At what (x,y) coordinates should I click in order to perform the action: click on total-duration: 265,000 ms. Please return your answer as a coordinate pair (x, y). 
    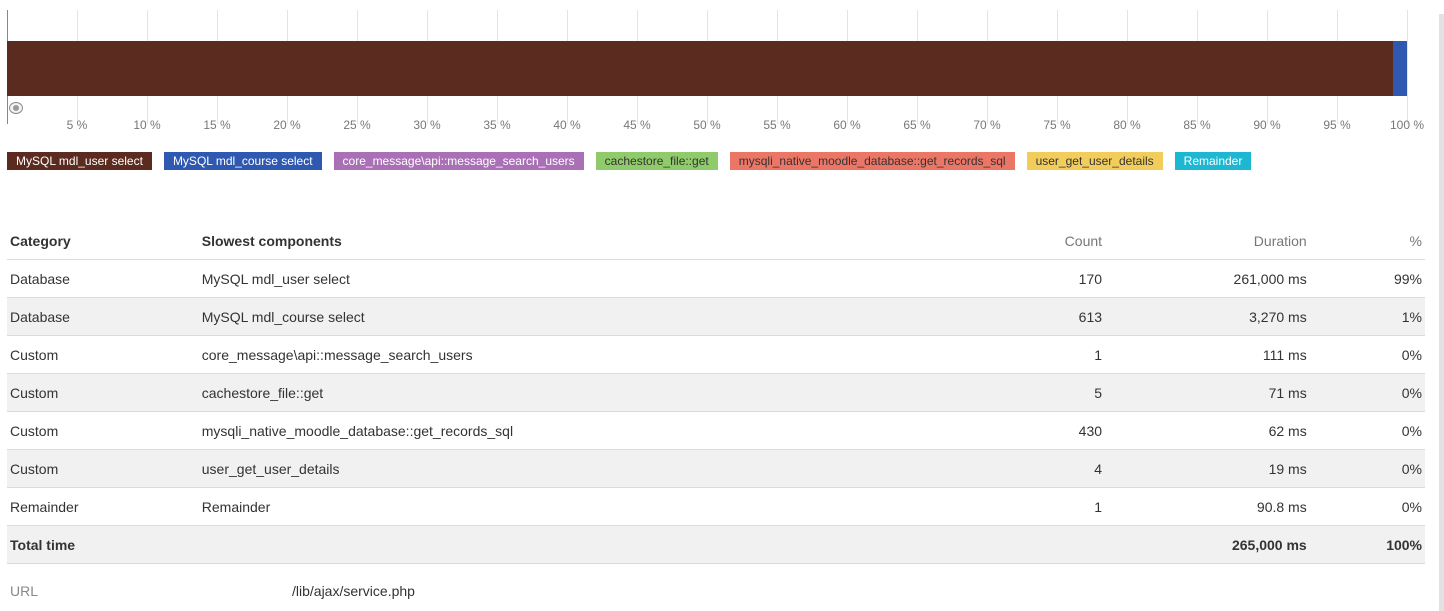
    Looking at the image, I should click on (1207, 544).